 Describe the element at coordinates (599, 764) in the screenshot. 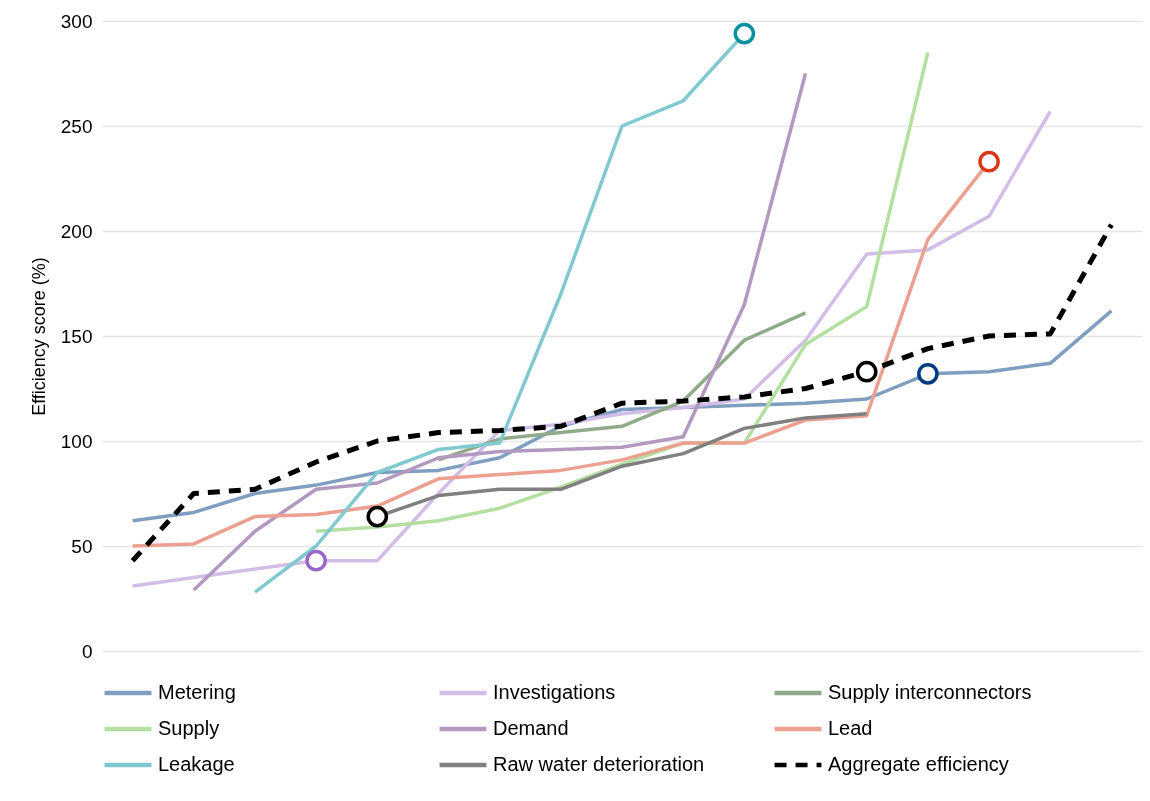

I see `legend-label: Raw water deterioration` at that location.